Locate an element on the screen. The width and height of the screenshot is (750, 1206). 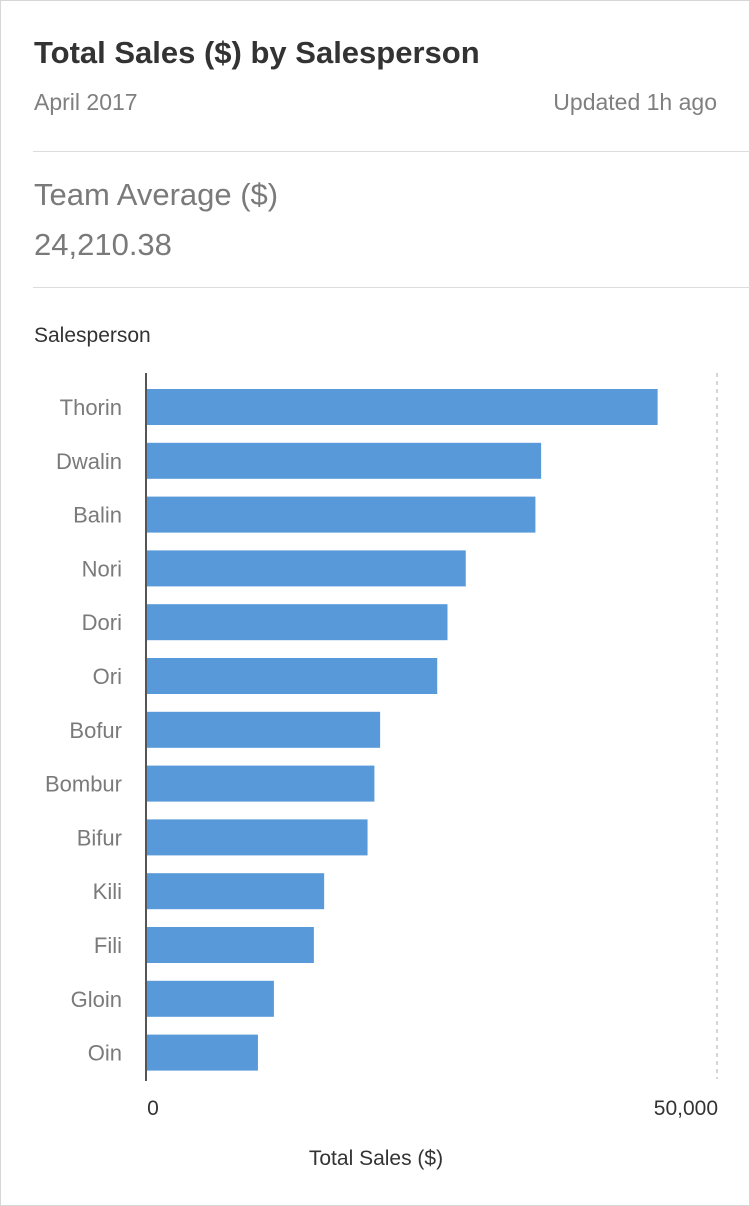
category-label-kili: Kili is located at coordinates (107, 891).